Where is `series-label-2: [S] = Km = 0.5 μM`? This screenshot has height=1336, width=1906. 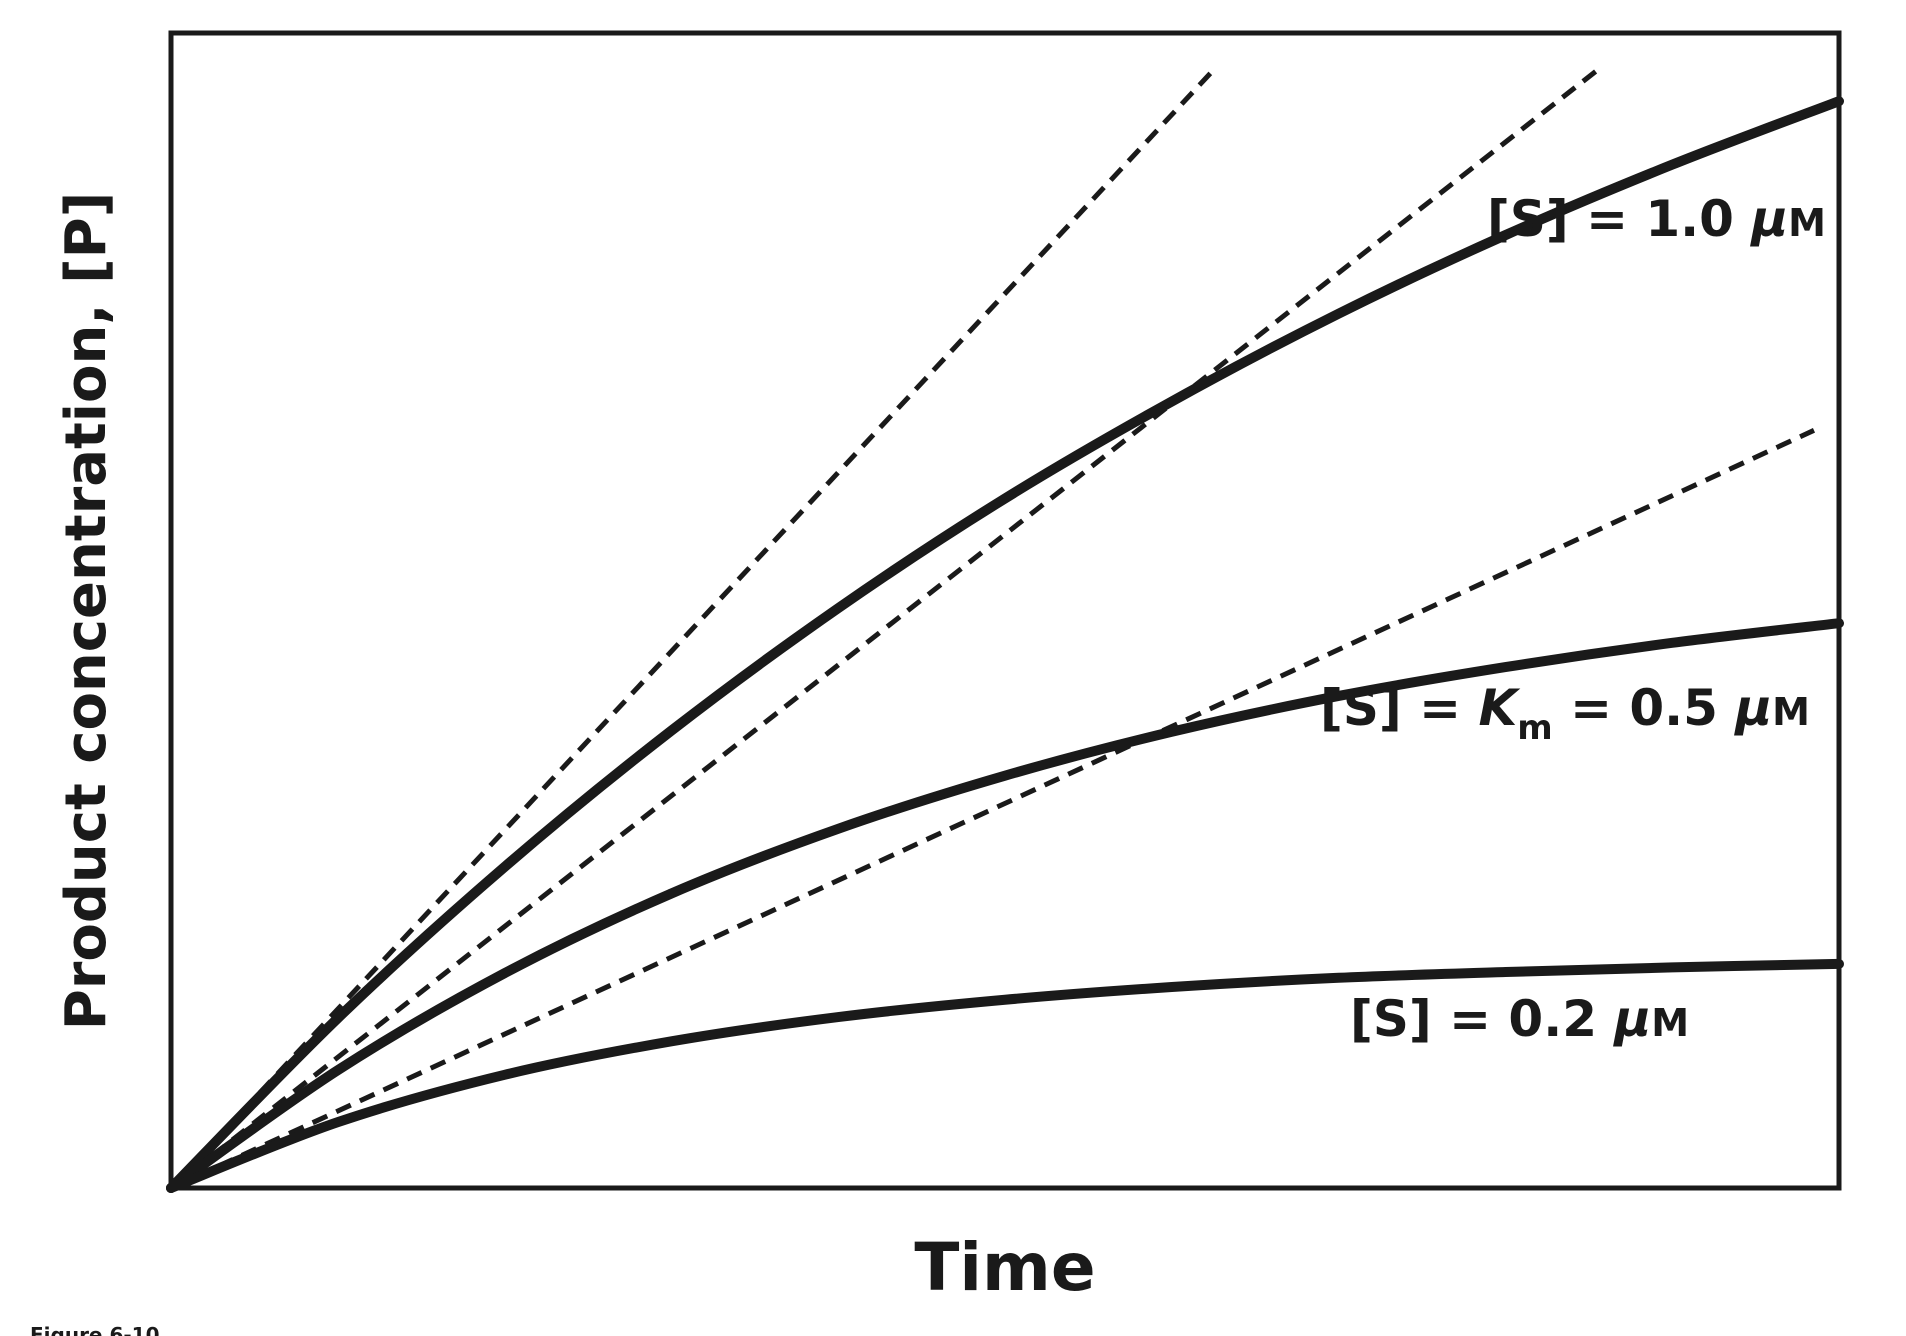
series-label-2: [S] = Km = 0.5 μM is located at coordinates (1565, 713).